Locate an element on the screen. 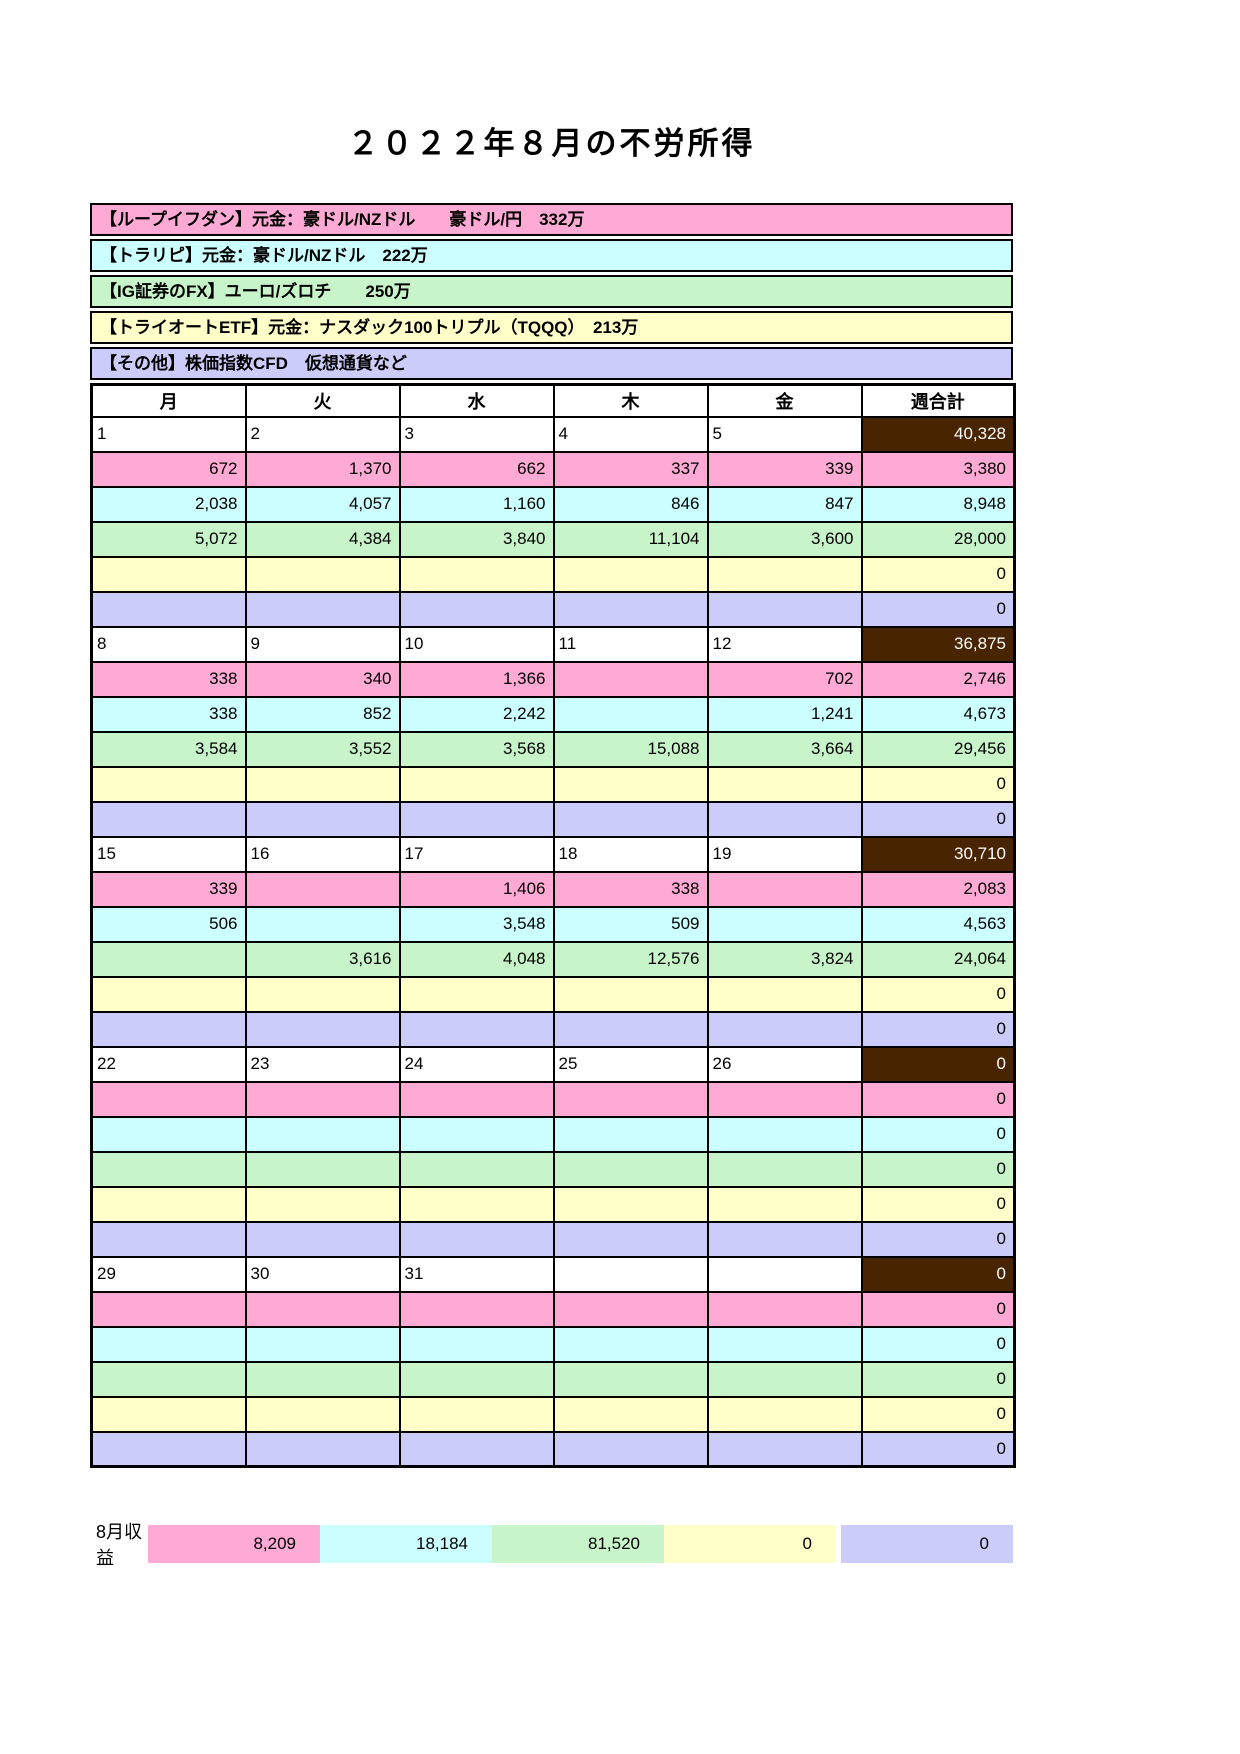 This screenshot has height=1754, width=1240. monthly-summary-row: 8月収益 8,209 18,184 81,520 0 0 is located at coordinates (551, 1545).